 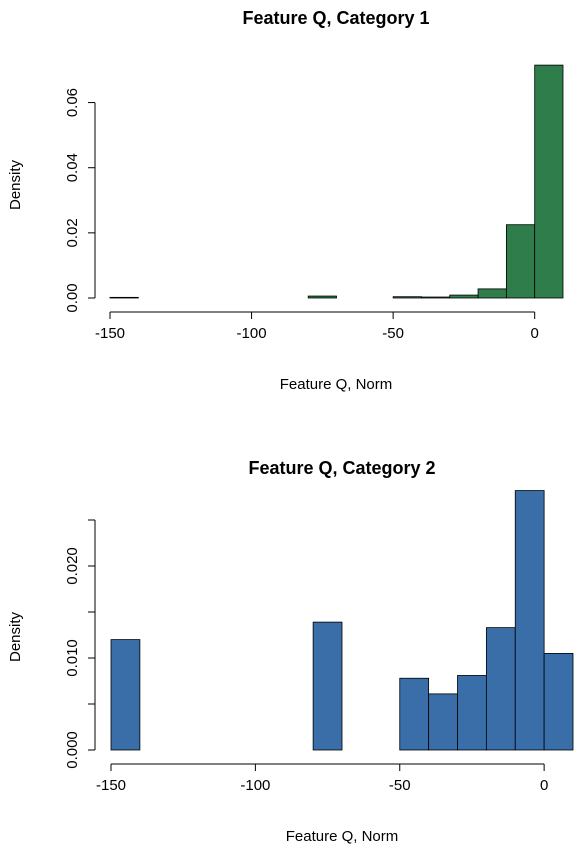 I want to click on y-tick-label: 0.06, so click(x=72, y=102).